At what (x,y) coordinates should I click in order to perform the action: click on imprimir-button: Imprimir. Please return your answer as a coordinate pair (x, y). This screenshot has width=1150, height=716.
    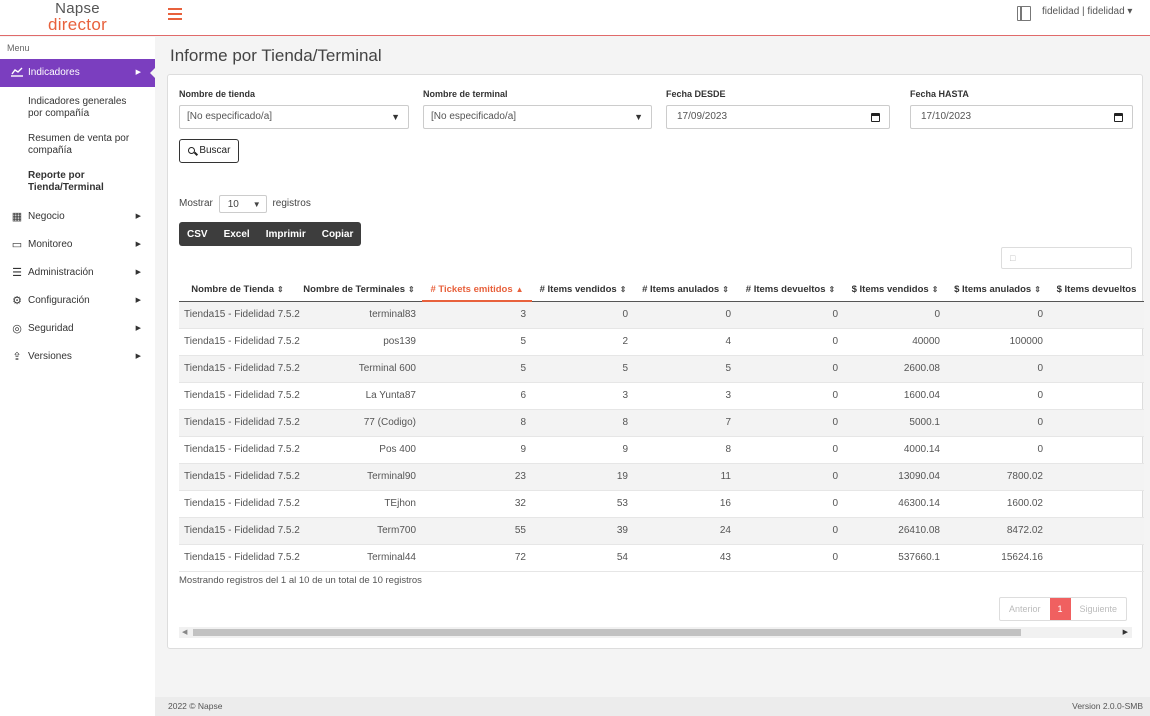
    Looking at the image, I should click on (286, 234).